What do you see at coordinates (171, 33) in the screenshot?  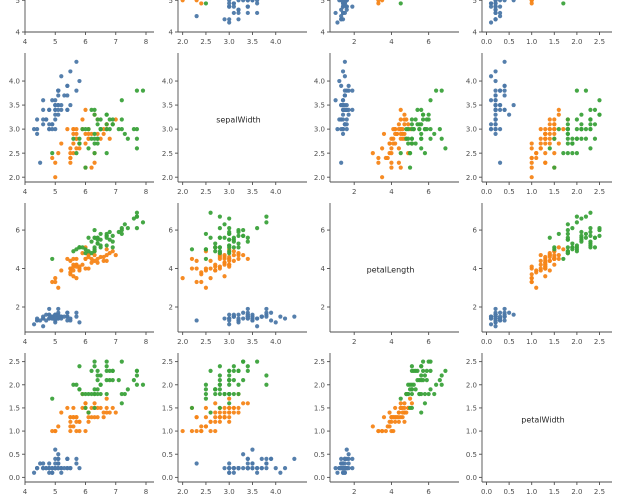 I see `y-tick-label: 4` at bounding box center [171, 33].